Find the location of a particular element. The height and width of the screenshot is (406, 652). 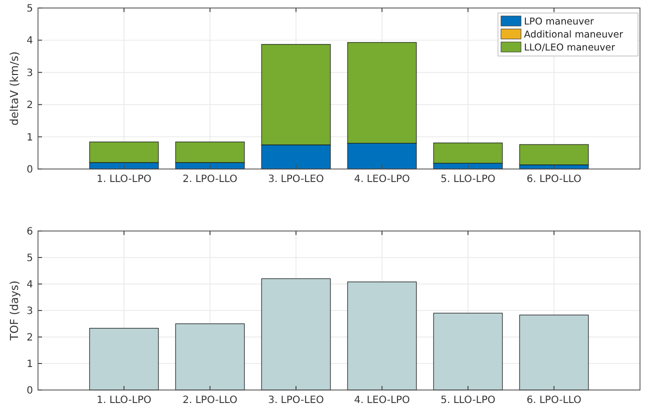

y-axis-title: TOF (days) is located at coordinates (14, 311).